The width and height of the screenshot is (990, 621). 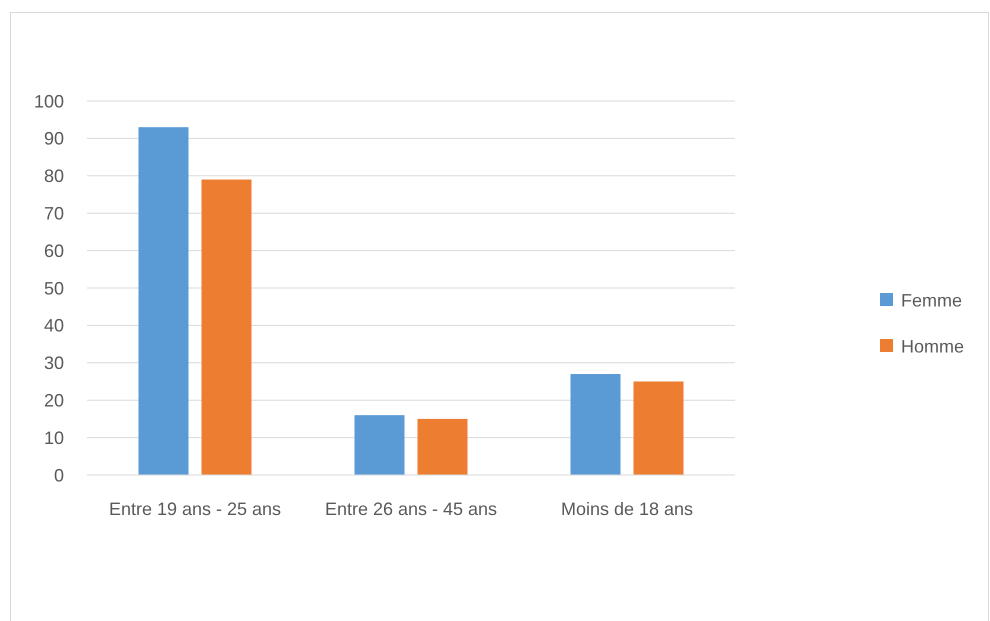 What do you see at coordinates (931, 300) in the screenshot?
I see `legend-label: Femme` at bounding box center [931, 300].